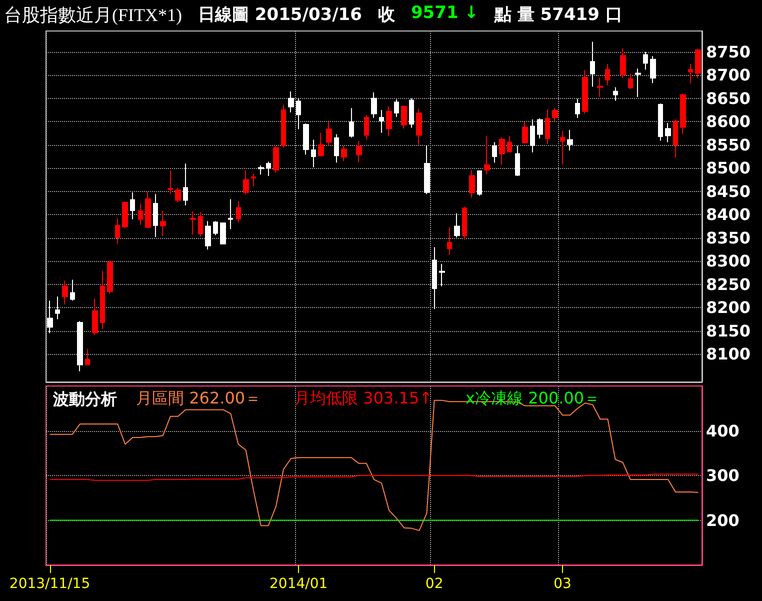 Image resolution: width=762 pixels, height=601 pixels. Describe the element at coordinates (280, 15) in the screenshot. I see `chart-subtitle: 日線圖 2015/03/16` at that location.